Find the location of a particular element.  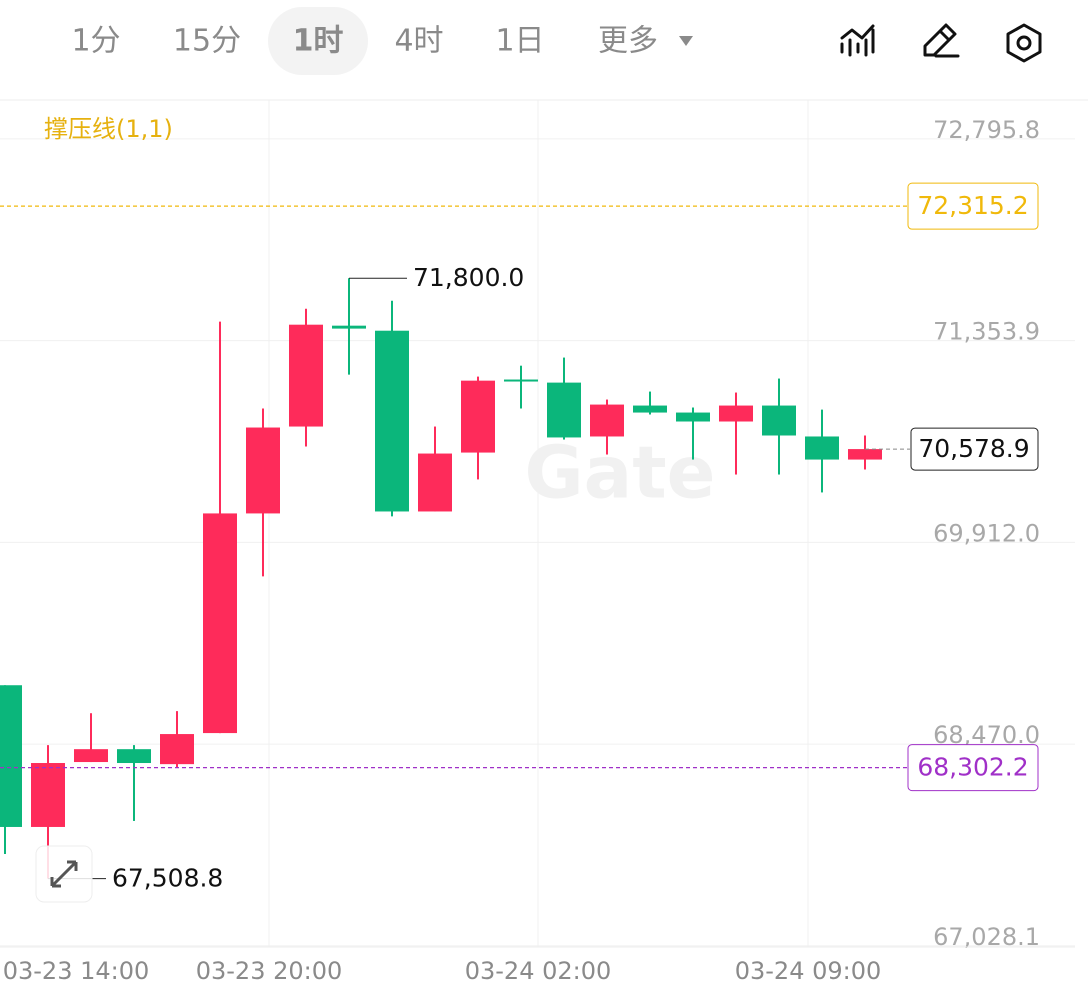

time-tab: 1时 is located at coordinates (318, 41).